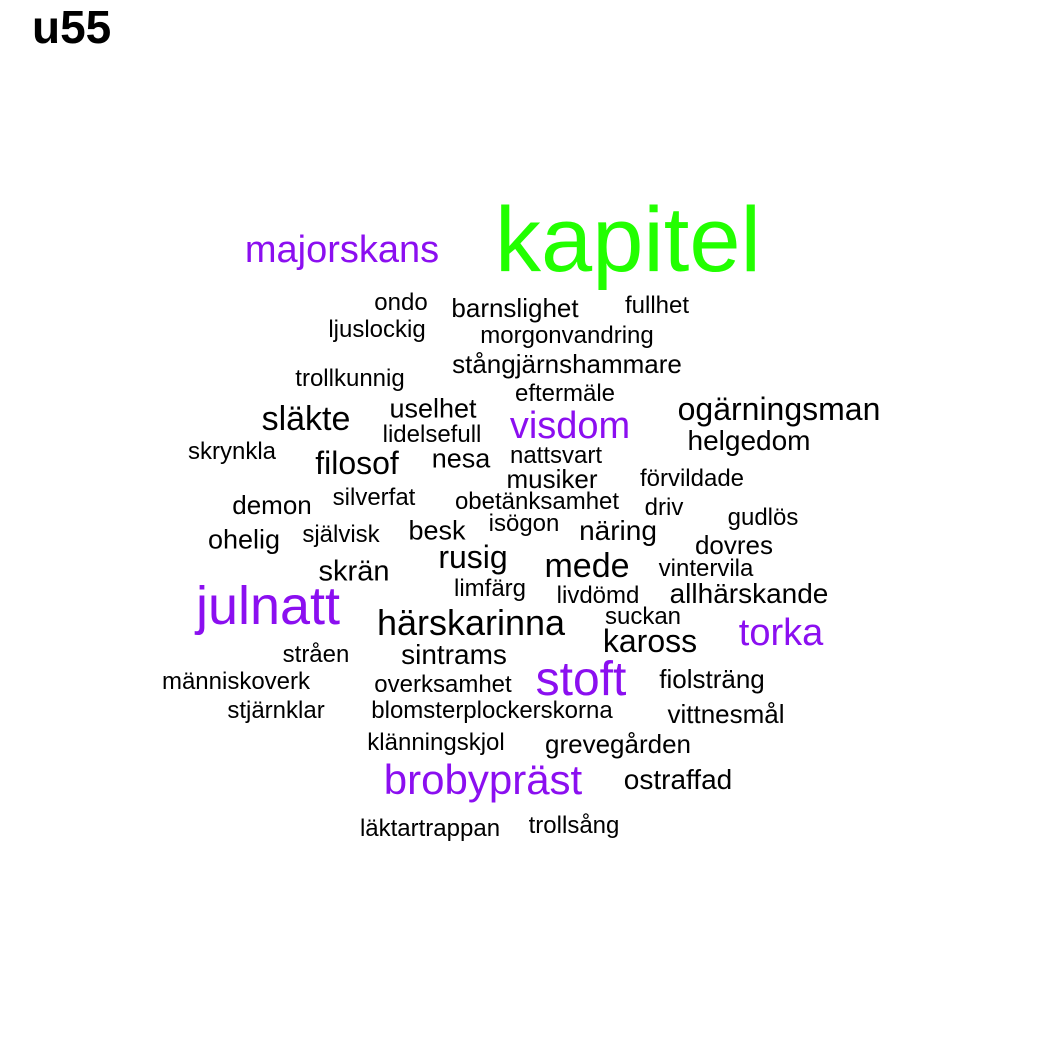 Image resolution: width=1050 pixels, height=1050 pixels. What do you see at coordinates (433, 408) in the screenshot?
I see `word-uselhet: uselhet` at bounding box center [433, 408].